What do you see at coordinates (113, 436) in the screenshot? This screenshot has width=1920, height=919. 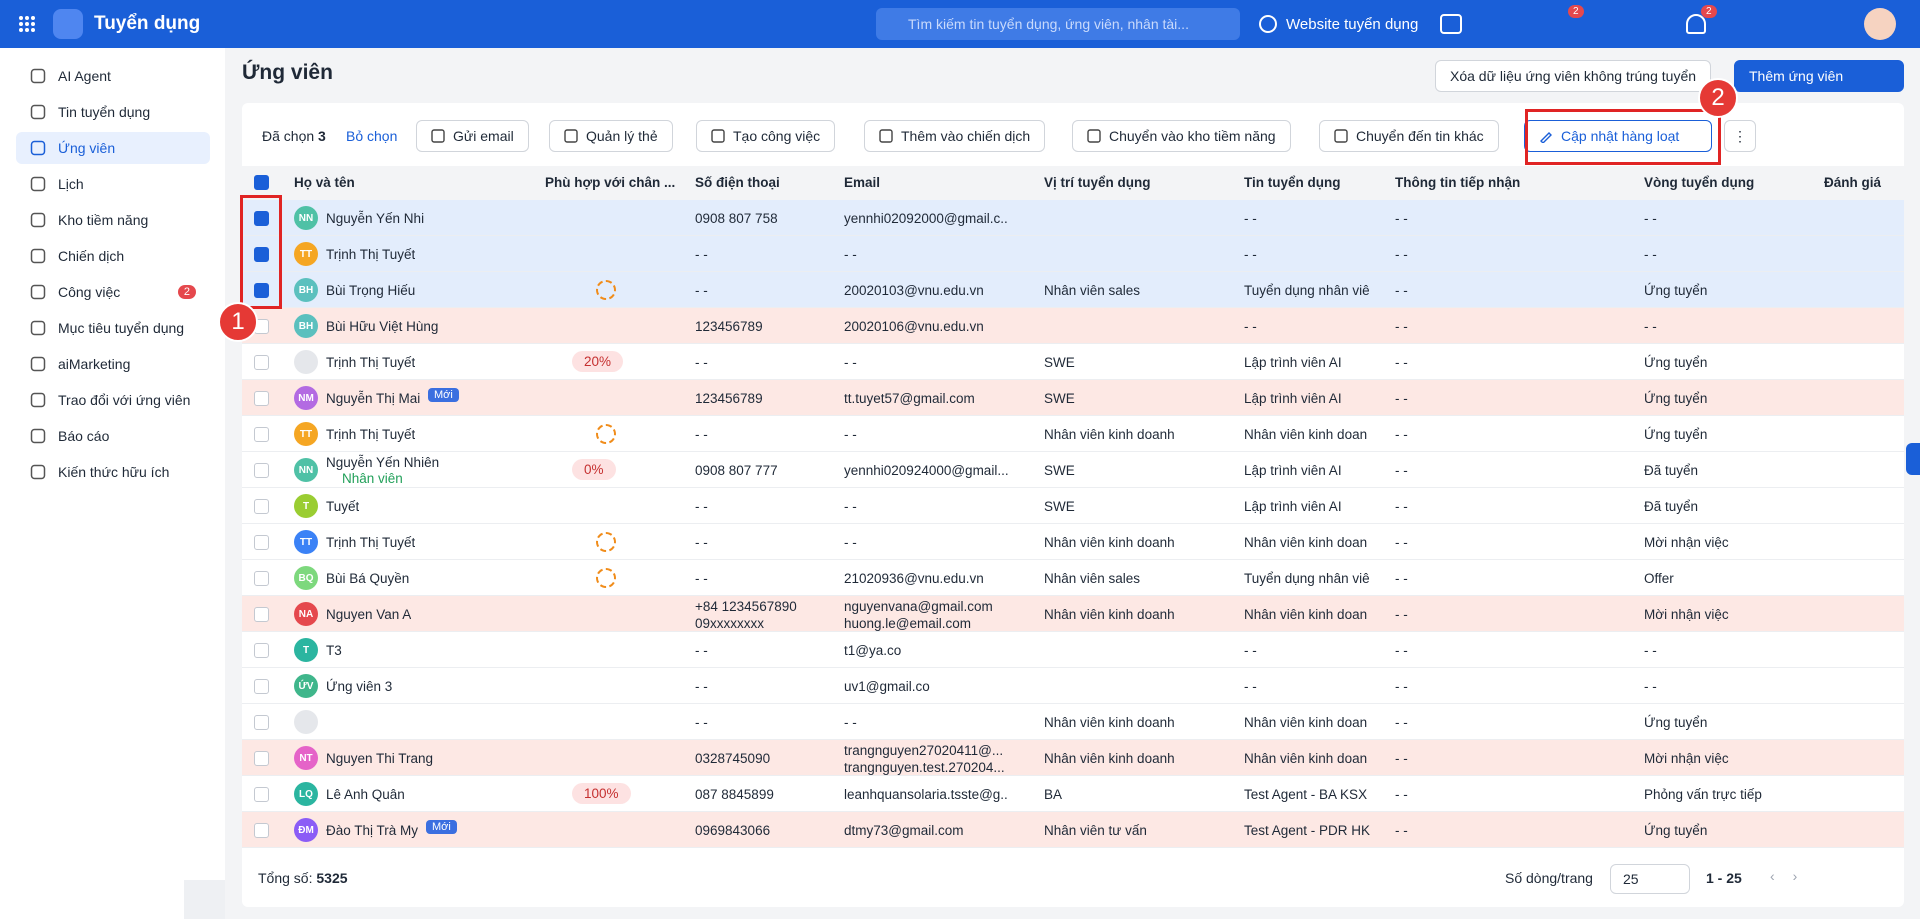 I see `nav-item: Báo cáo` at bounding box center [113, 436].